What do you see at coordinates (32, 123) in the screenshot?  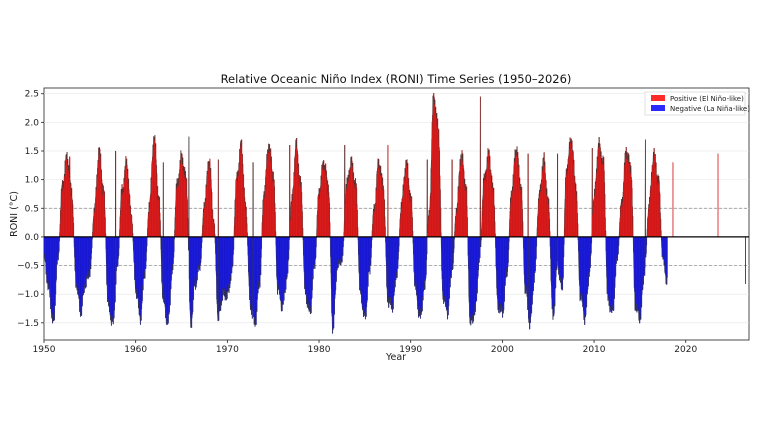 I see `y-tick-label: 2.0` at bounding box center [32, 123].